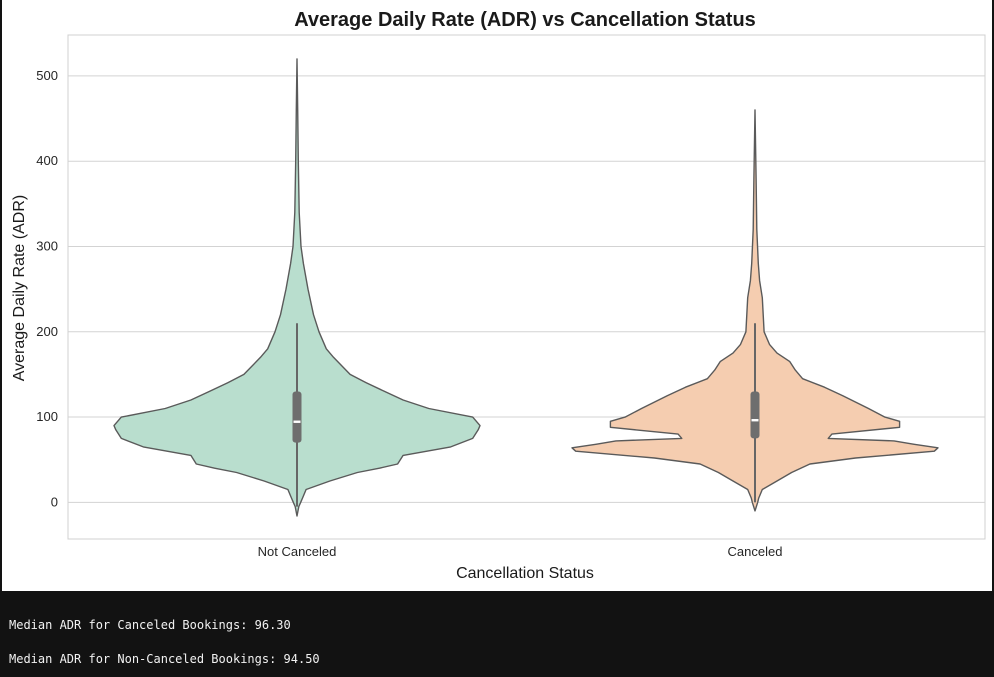  Describe the element at coordinates (19, 288) in the screenshot. I see `y-axis-label: Average Daily Rate (ADR)` at that location.